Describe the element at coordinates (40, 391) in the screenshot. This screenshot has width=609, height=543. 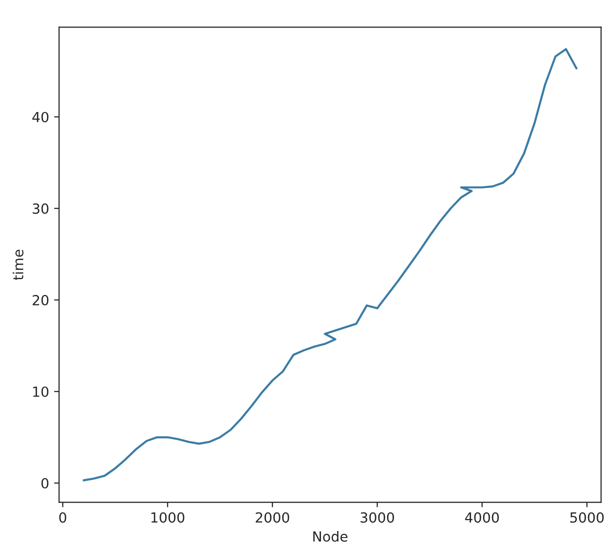
I see `y-tick-label: 10` at that location.